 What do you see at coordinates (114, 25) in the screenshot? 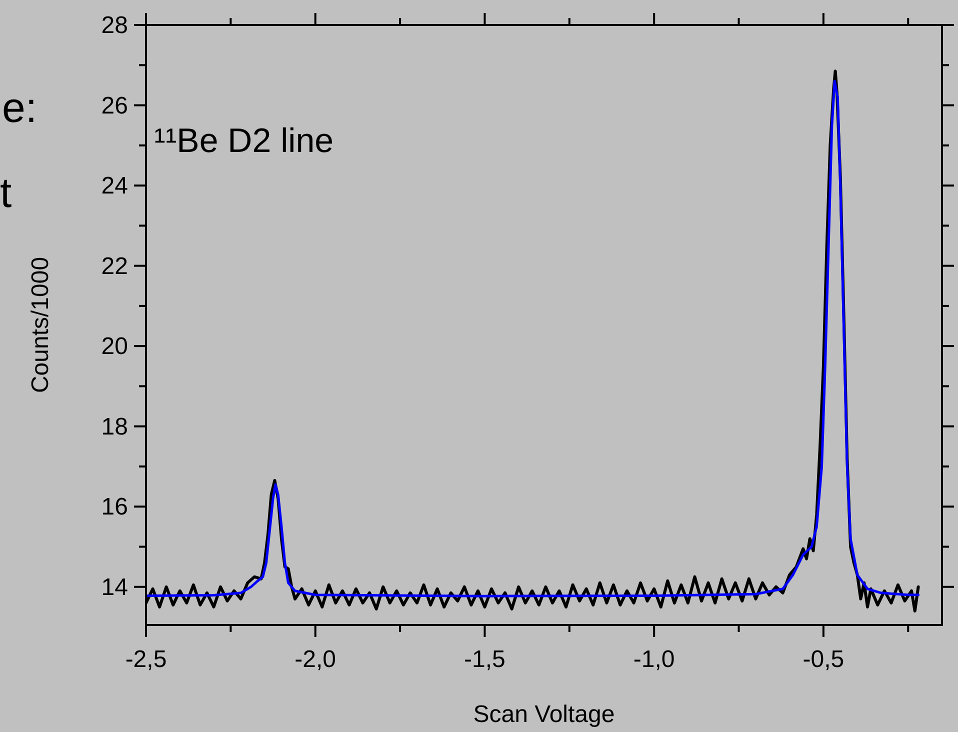
I see `y-tick-label: 28` at bounding box center [114, 25].